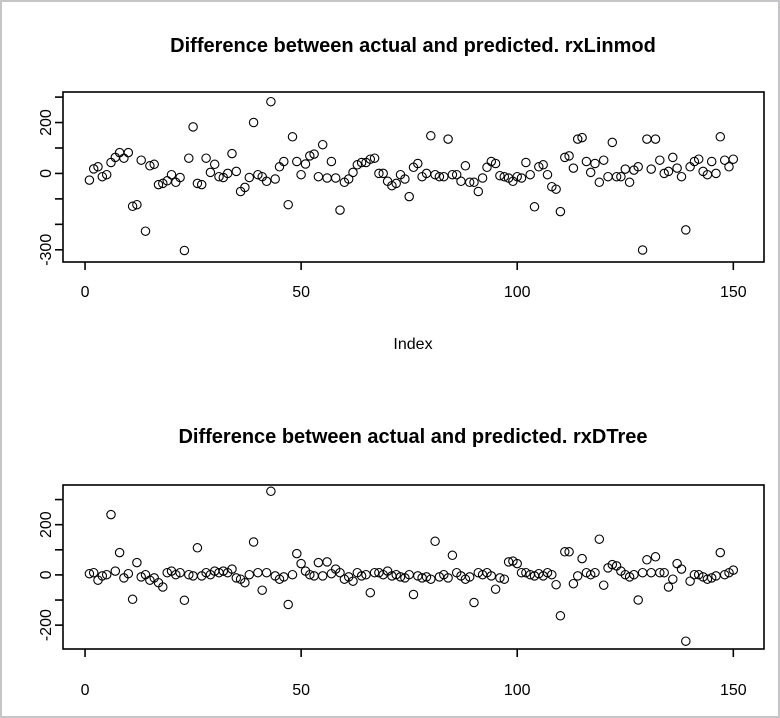 The image size is (780, 718). I want to click on x-axis-tick-label: 50, so click(301, 690).